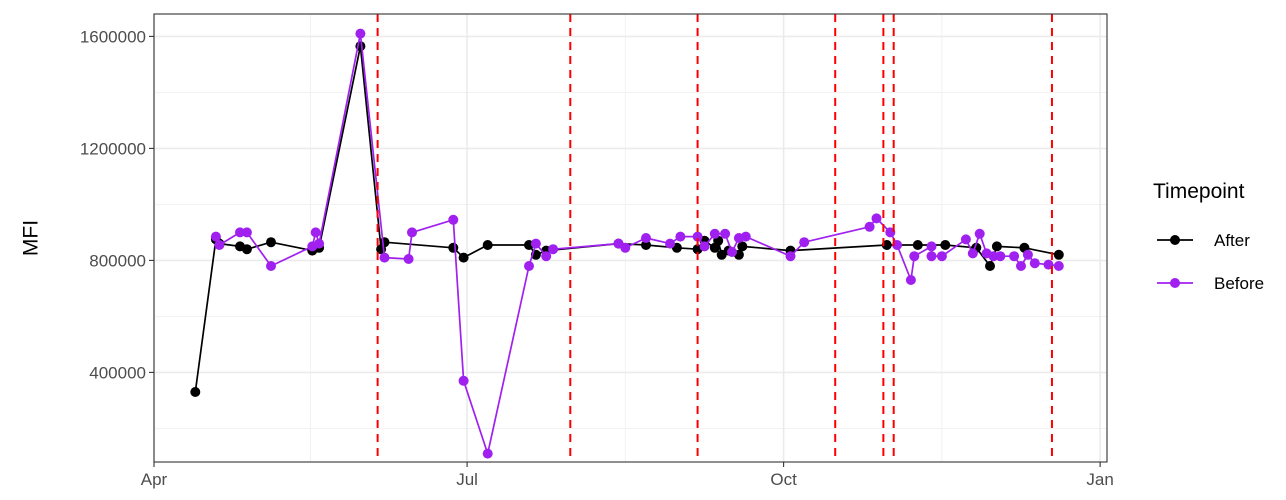  Describe the element at coordinates (1175, 240) in the screenshot. I see `legend-key-point-after` at that location.